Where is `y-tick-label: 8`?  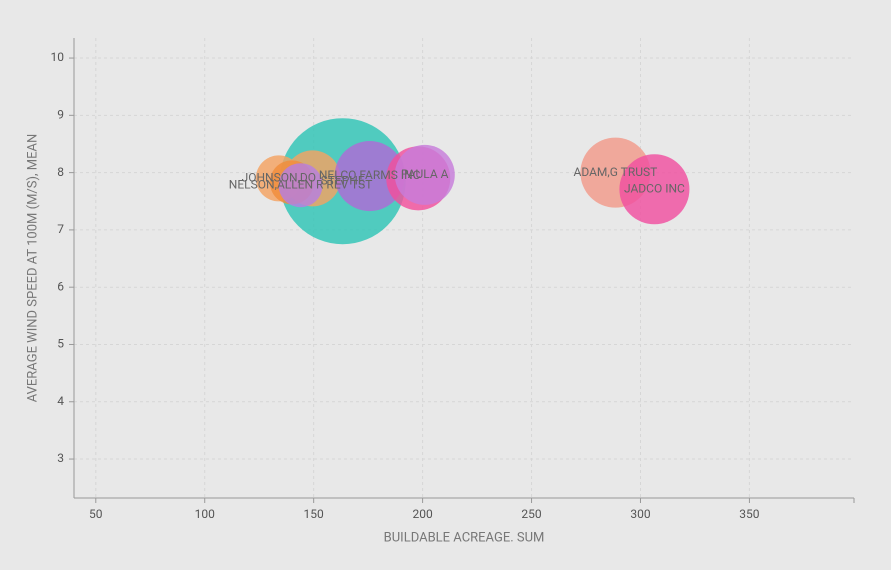
y-tick-label: 8 is located at coordinates (60, 172).